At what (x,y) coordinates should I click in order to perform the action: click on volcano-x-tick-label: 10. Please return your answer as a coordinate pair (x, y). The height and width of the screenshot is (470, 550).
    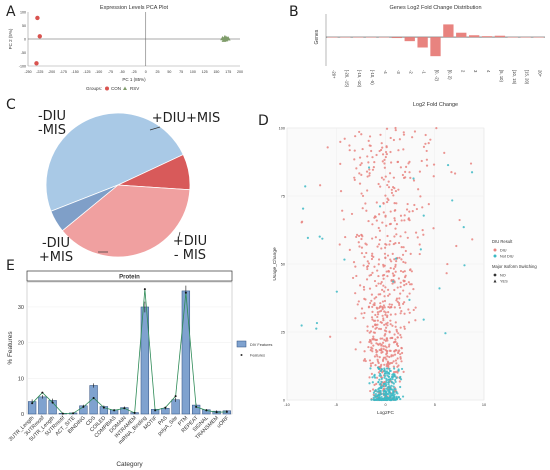
    Looking at the image, I should click on (484, 405).